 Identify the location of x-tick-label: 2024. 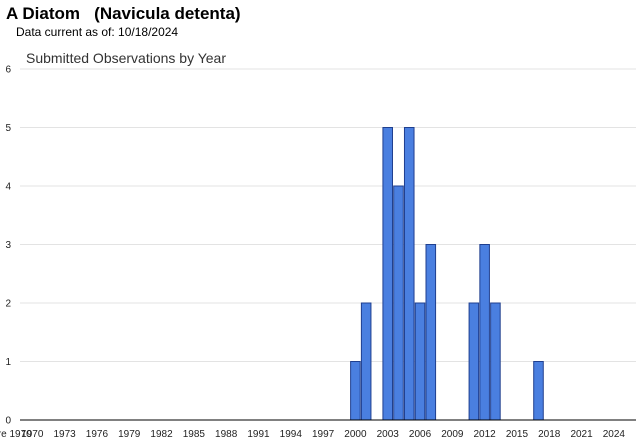
(614, 434).